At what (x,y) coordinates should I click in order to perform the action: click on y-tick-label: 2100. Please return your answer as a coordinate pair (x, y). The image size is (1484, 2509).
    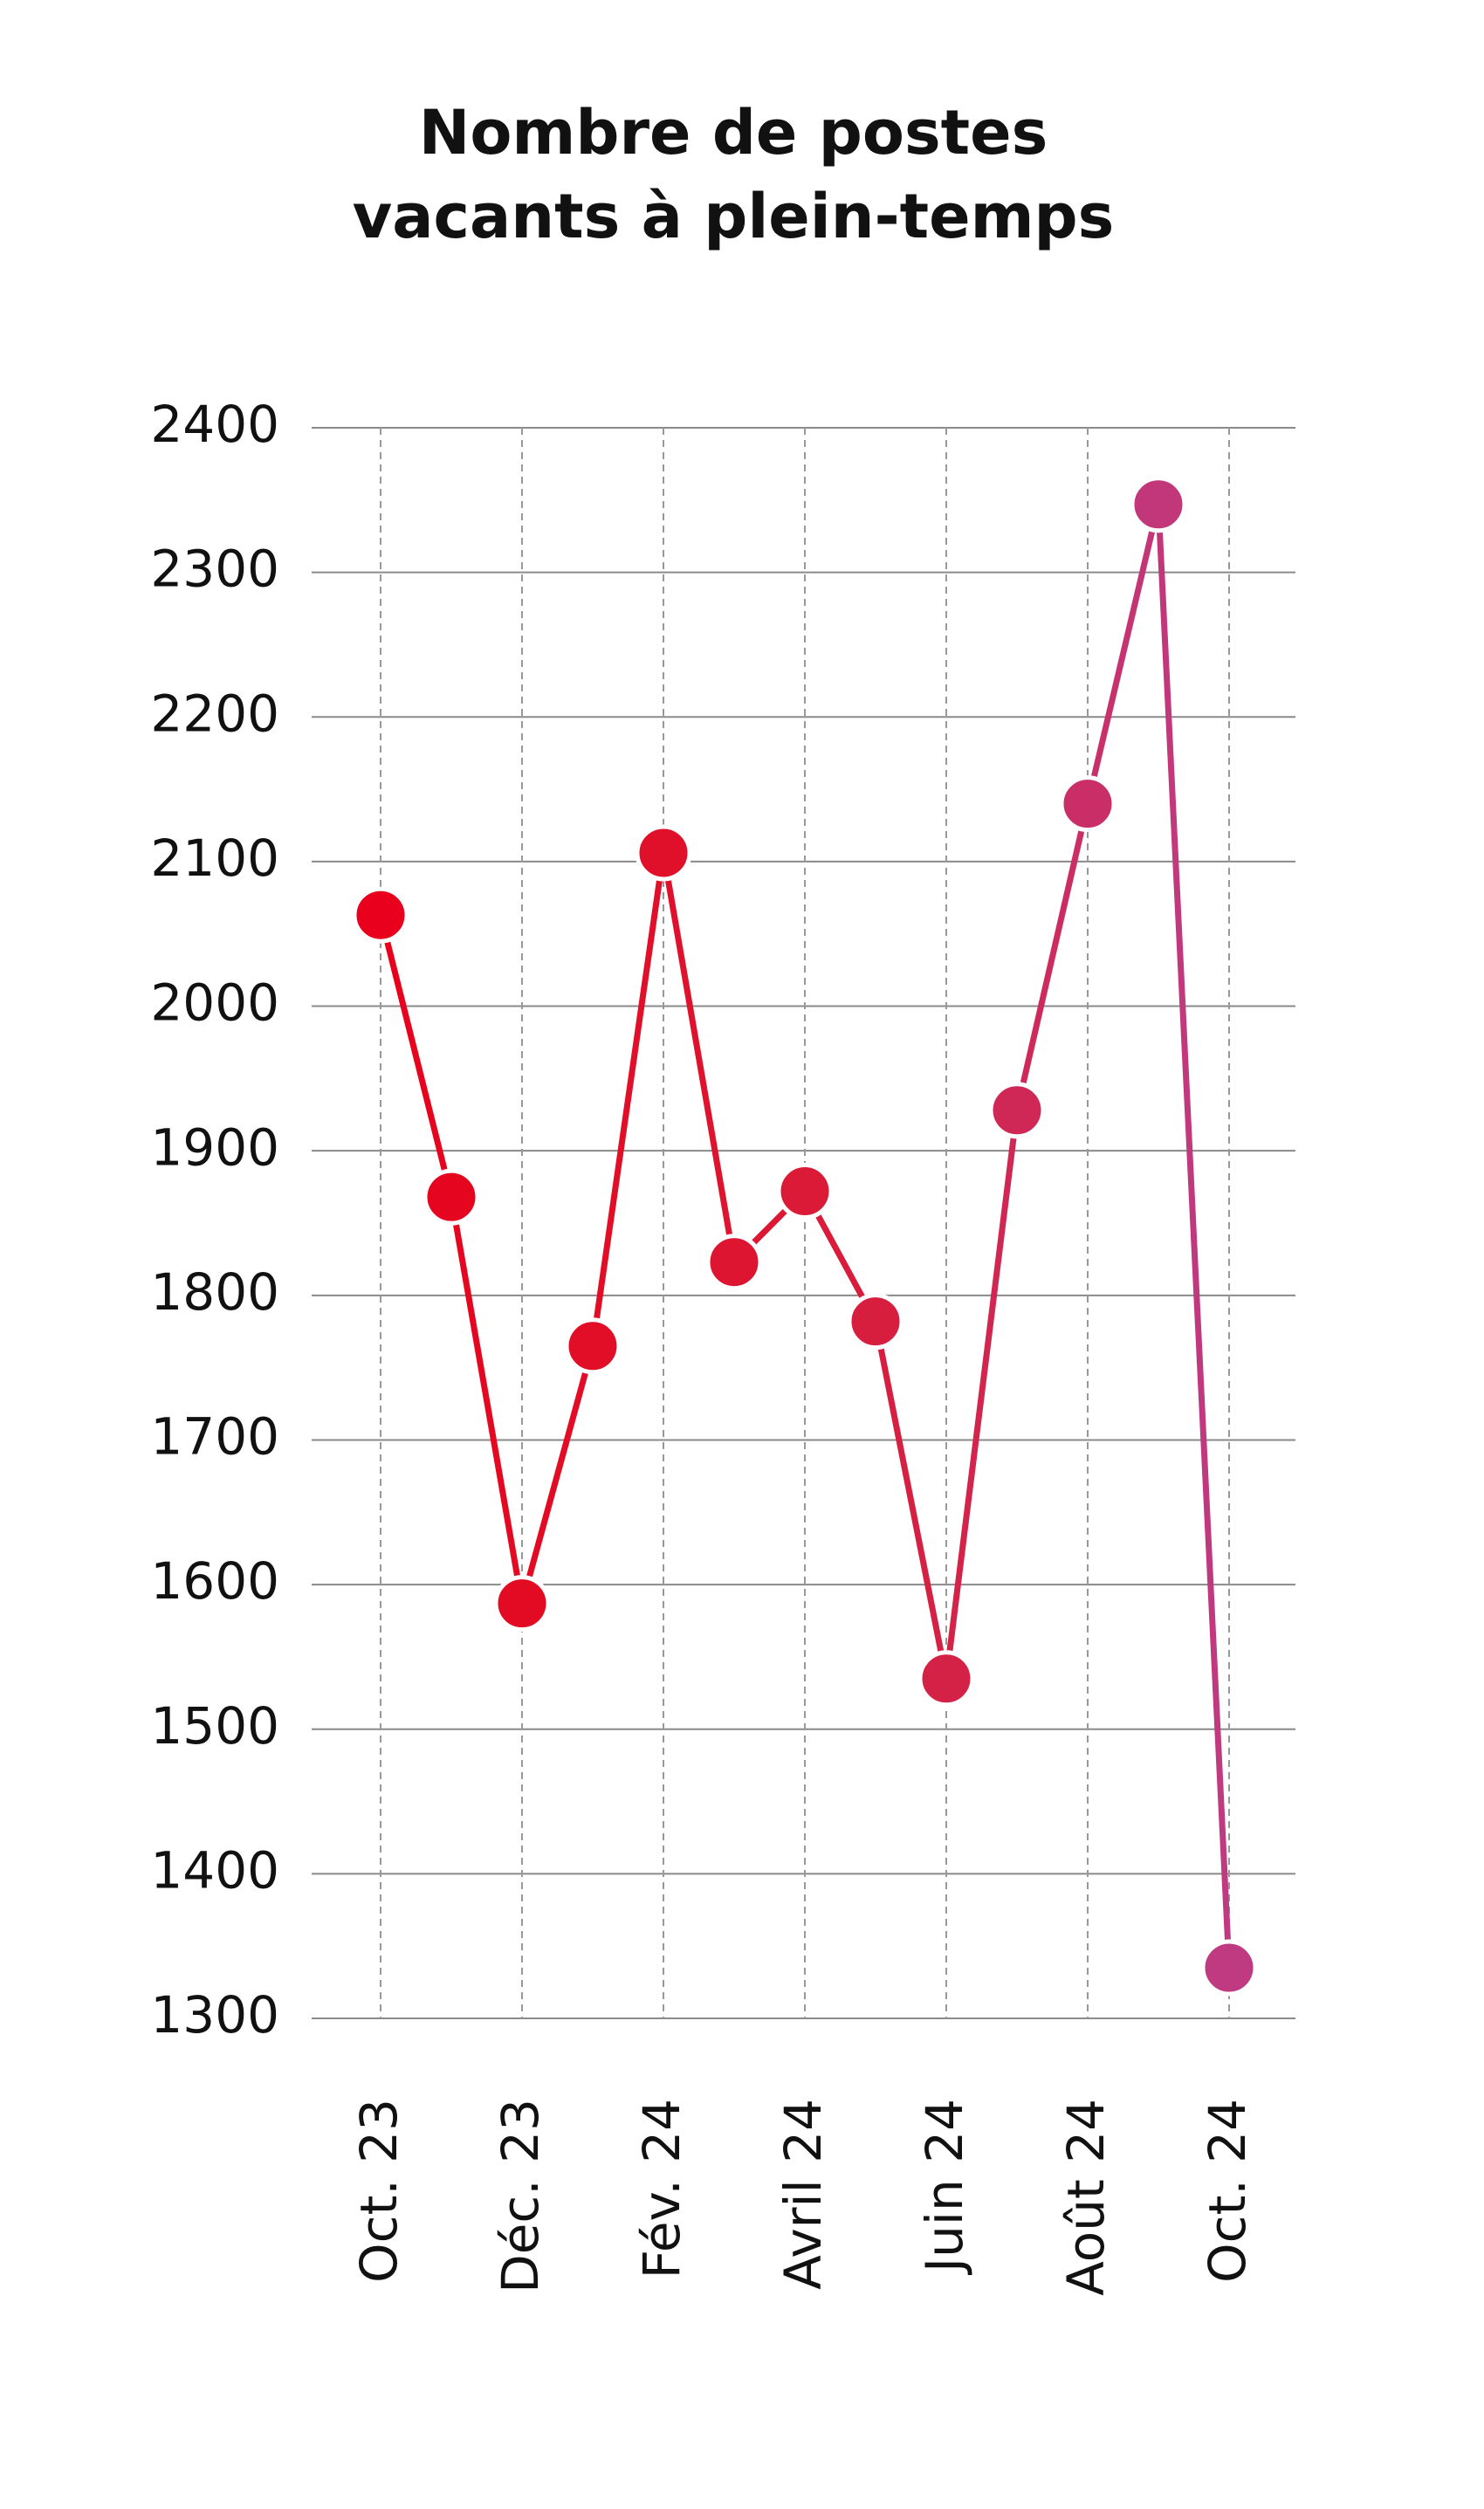
    Looking at the image, I should click on (215, 858).